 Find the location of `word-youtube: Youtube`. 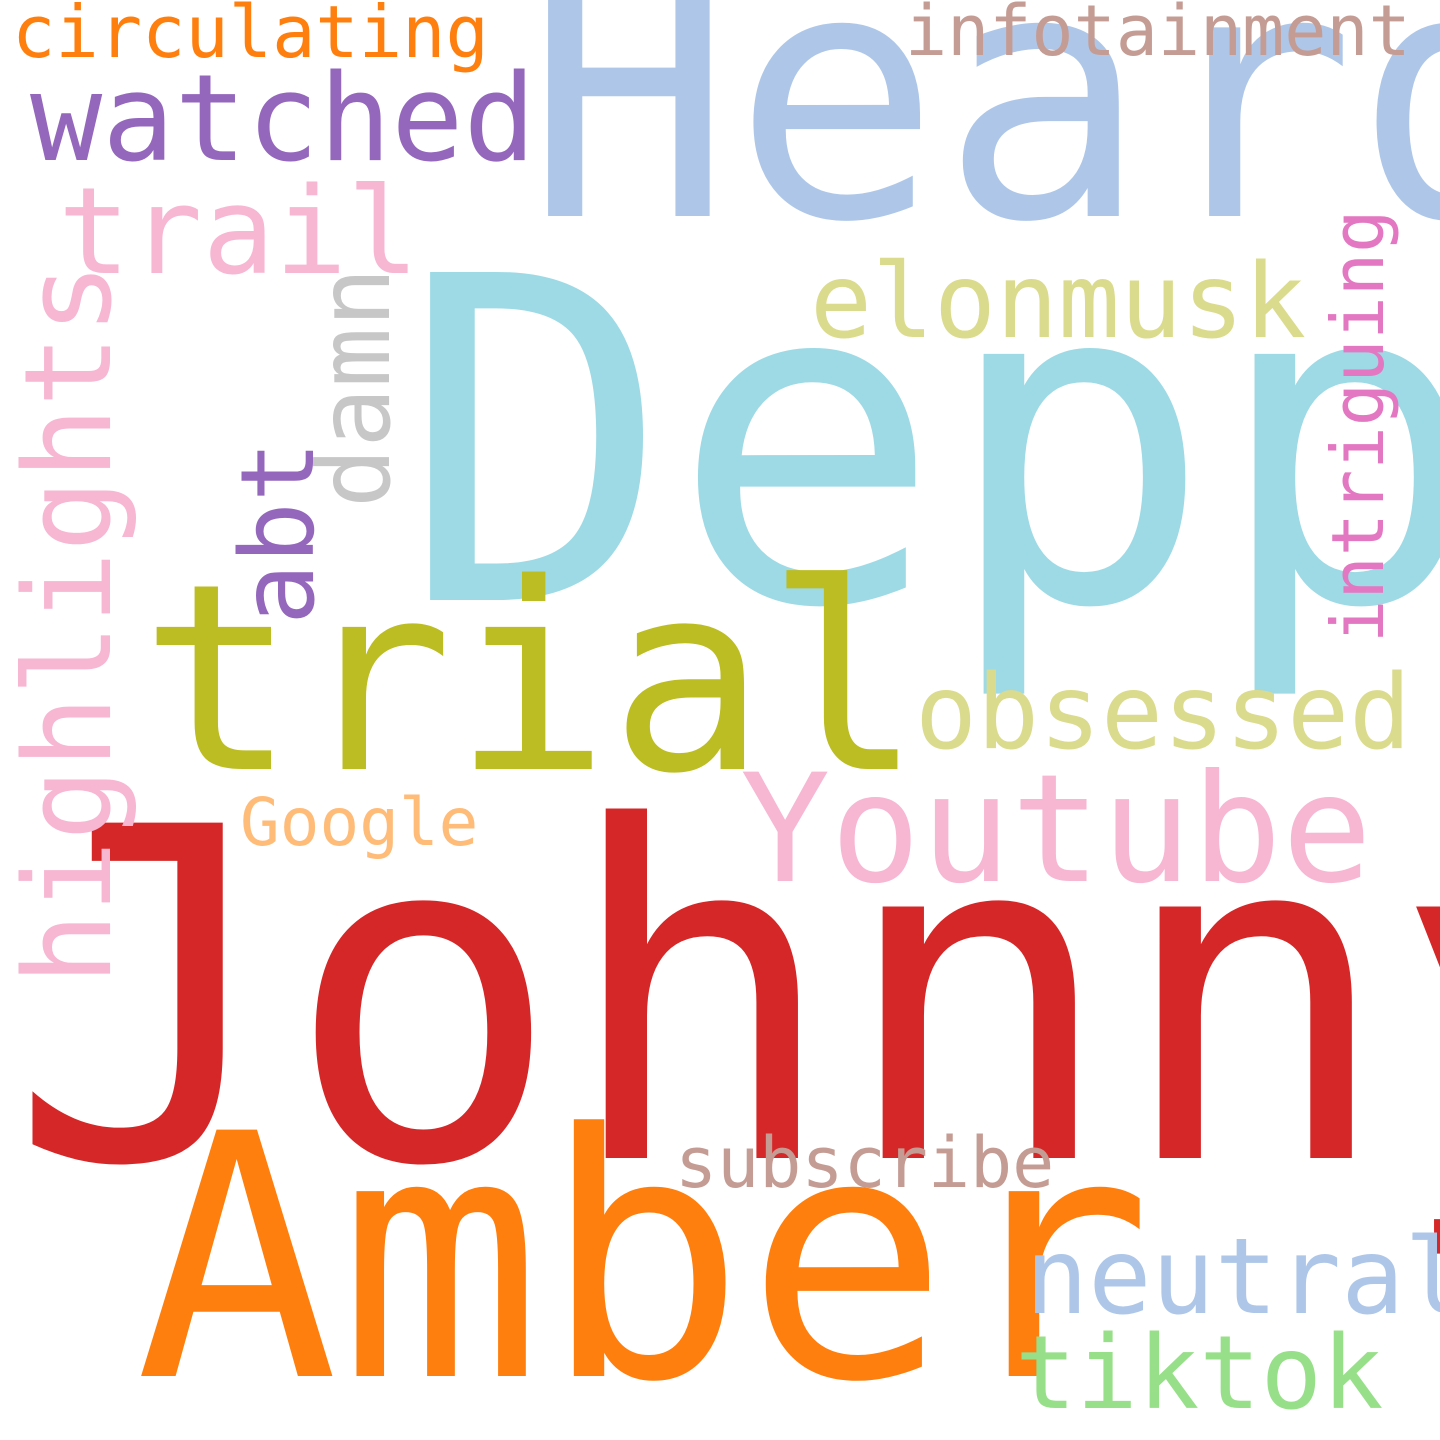

word-youtube: Youtube is located at coordinates (1056, 830).